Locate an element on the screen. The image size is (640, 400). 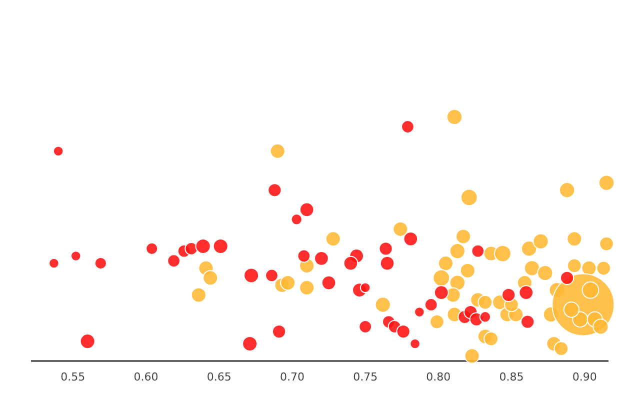
x-tick-label: 0.55 is located at coordinates (73, 377).